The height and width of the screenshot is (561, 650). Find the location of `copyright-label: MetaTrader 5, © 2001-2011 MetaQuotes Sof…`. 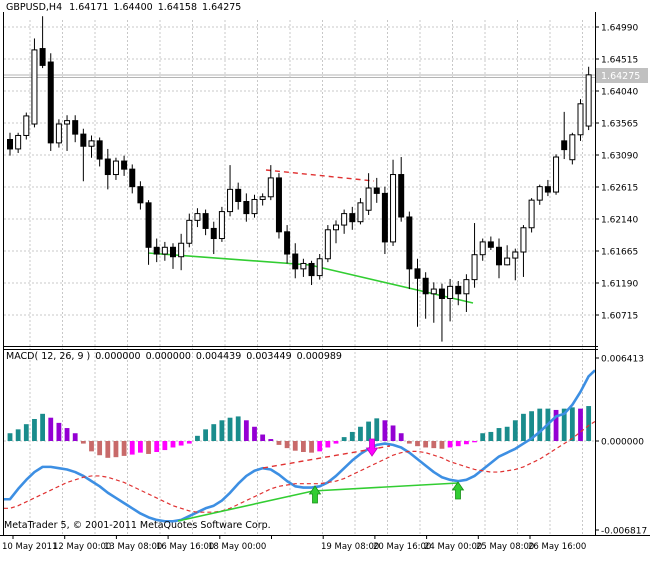

copyright-label: MetaTrader 5, © 2001-2011 MetaQuotes Sof… is located at coordinates (137, 525).